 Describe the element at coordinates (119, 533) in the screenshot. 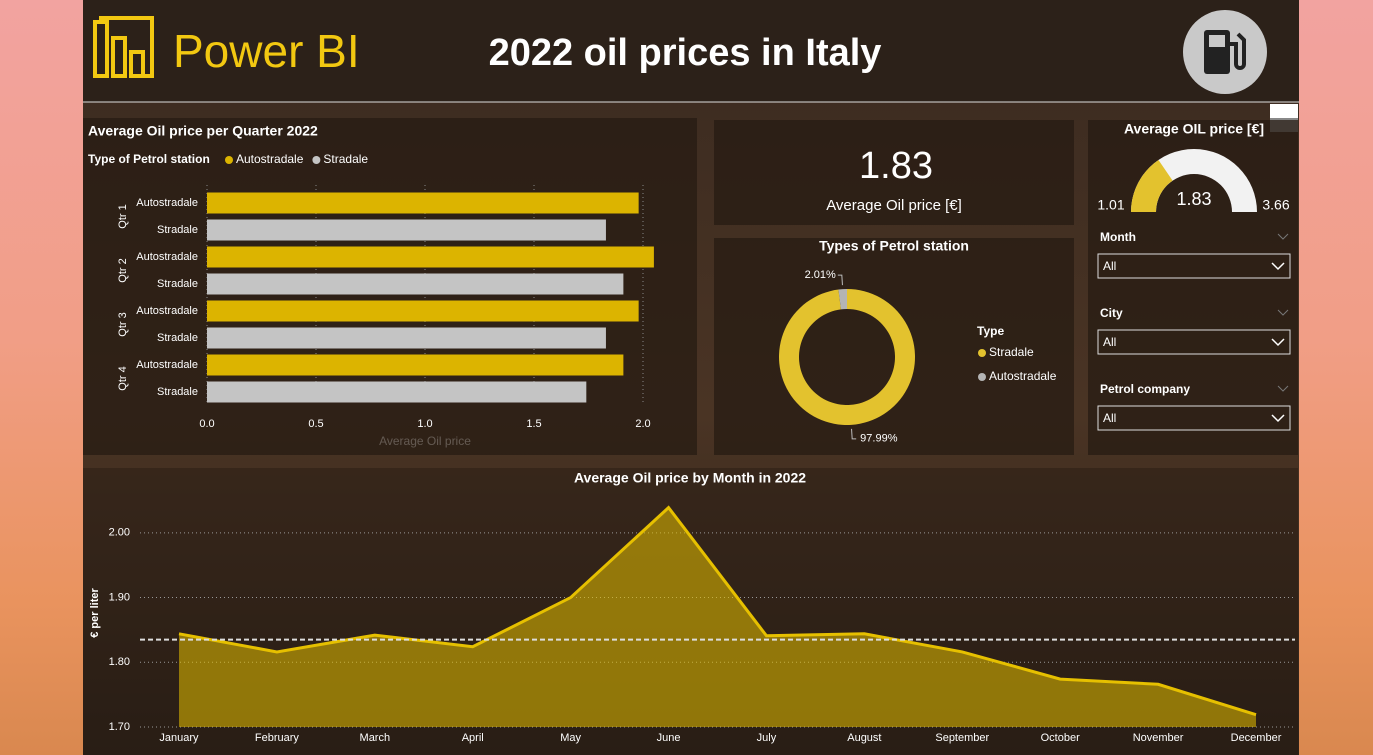

I see `y-tick-label: 2.00` at that location.